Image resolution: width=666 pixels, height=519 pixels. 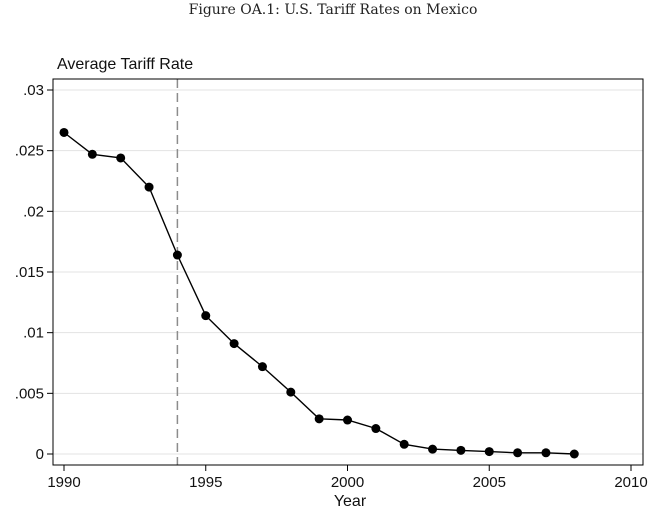 I want to click on y-tick-label: .025, so click(x=29, y=151).